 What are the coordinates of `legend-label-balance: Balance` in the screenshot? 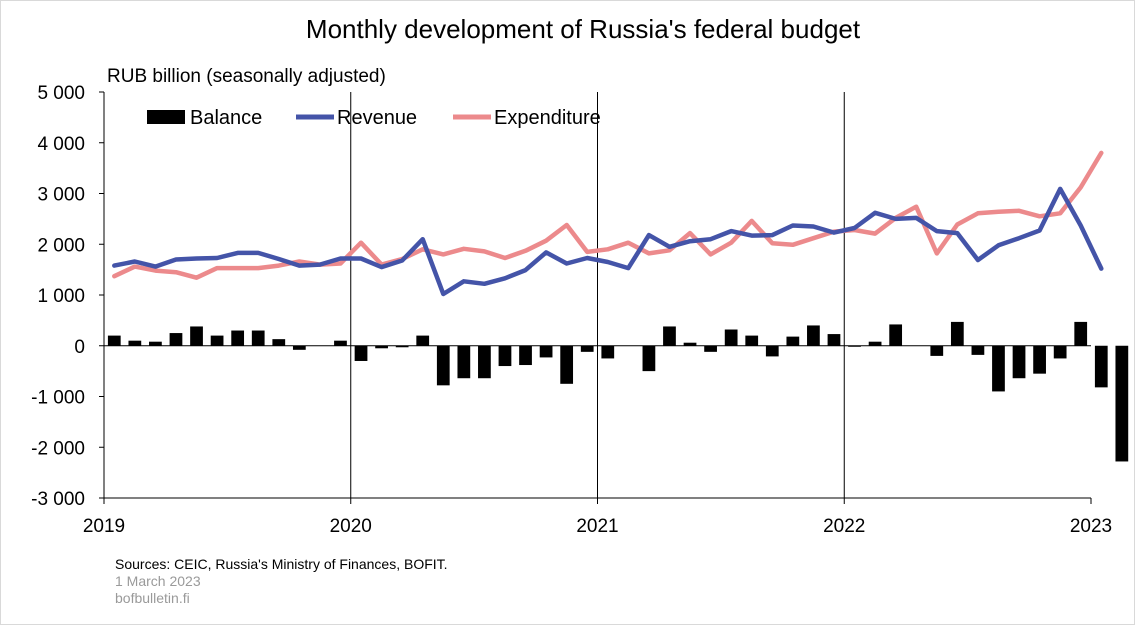 It's located at (226, 118).